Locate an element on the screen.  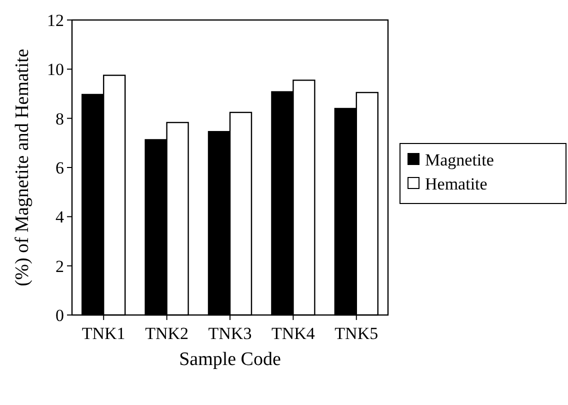
x-tick-label: TNK5 is located at coordinates (356, 333).